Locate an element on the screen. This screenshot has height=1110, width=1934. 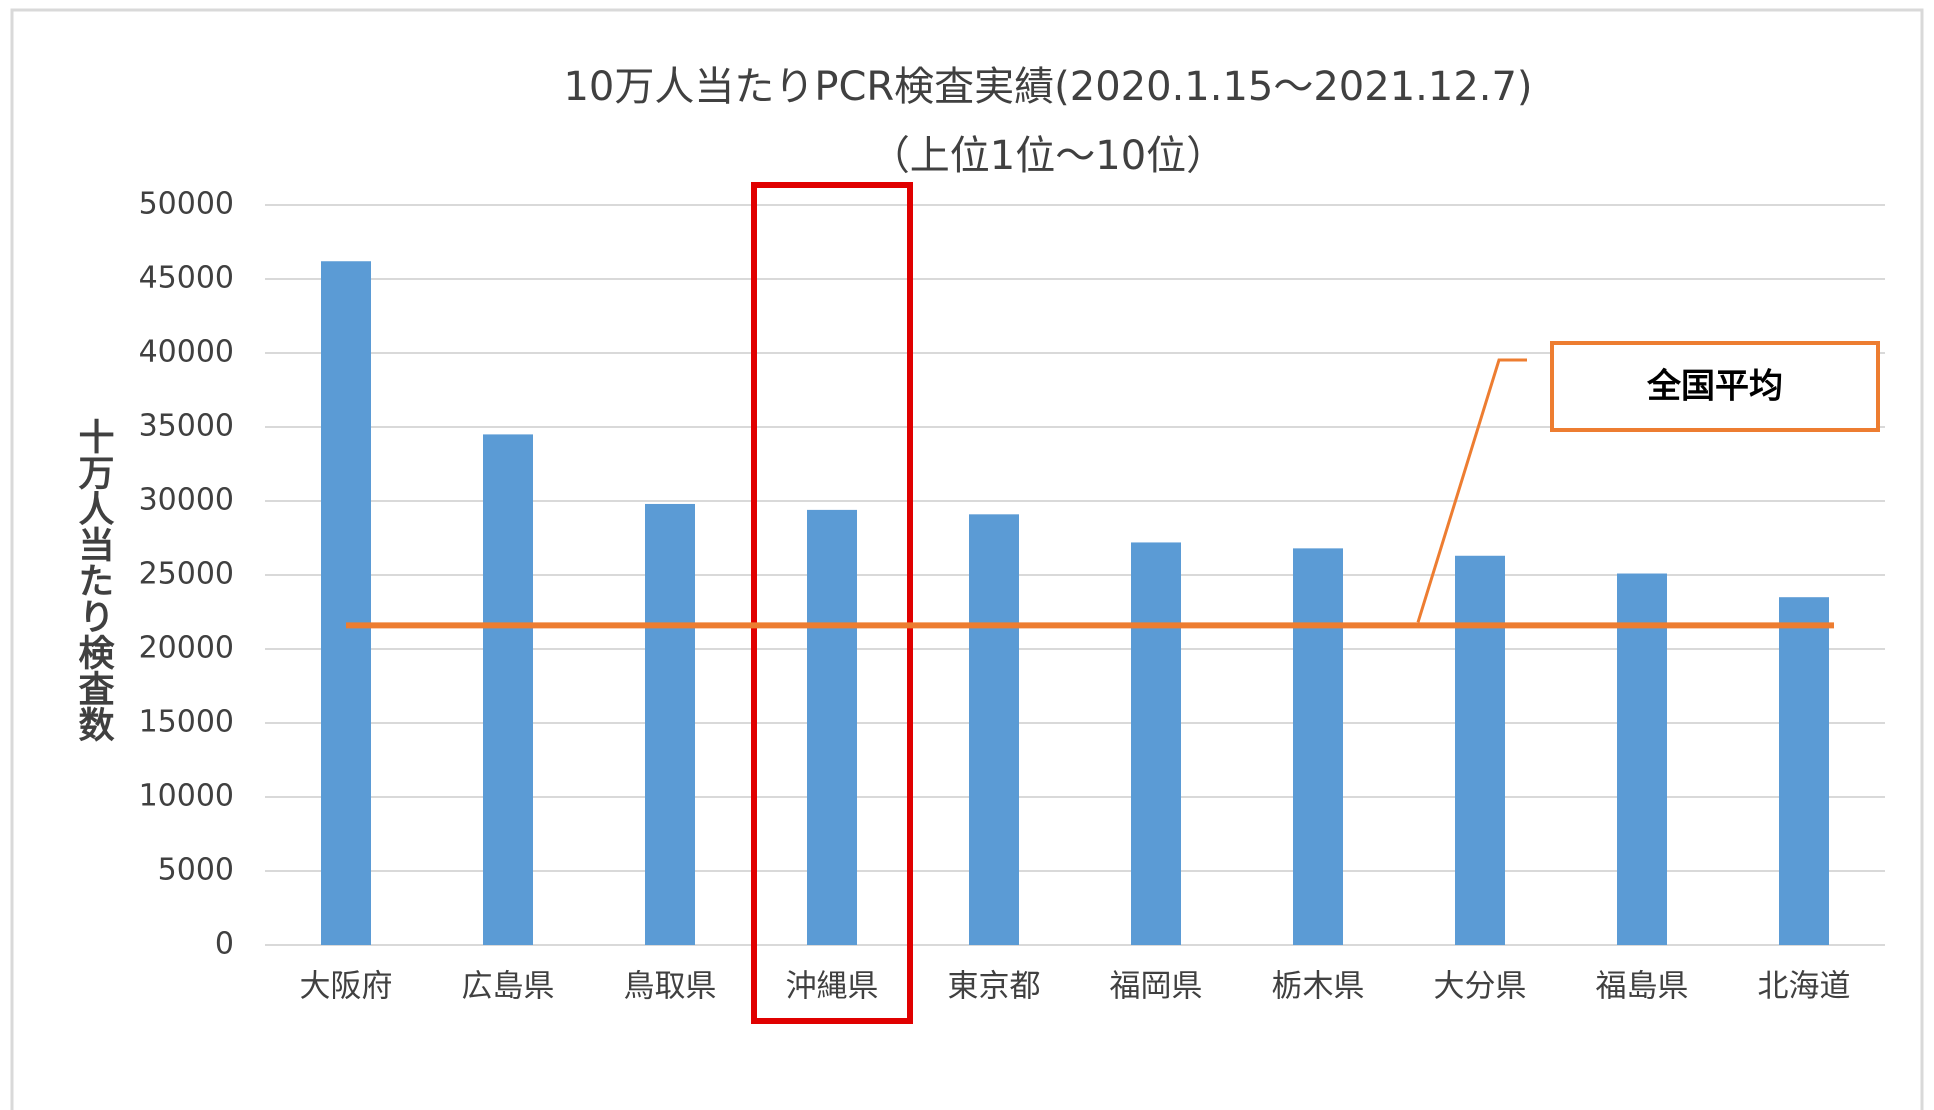
highlight-box is located at coordinates (832, 603).